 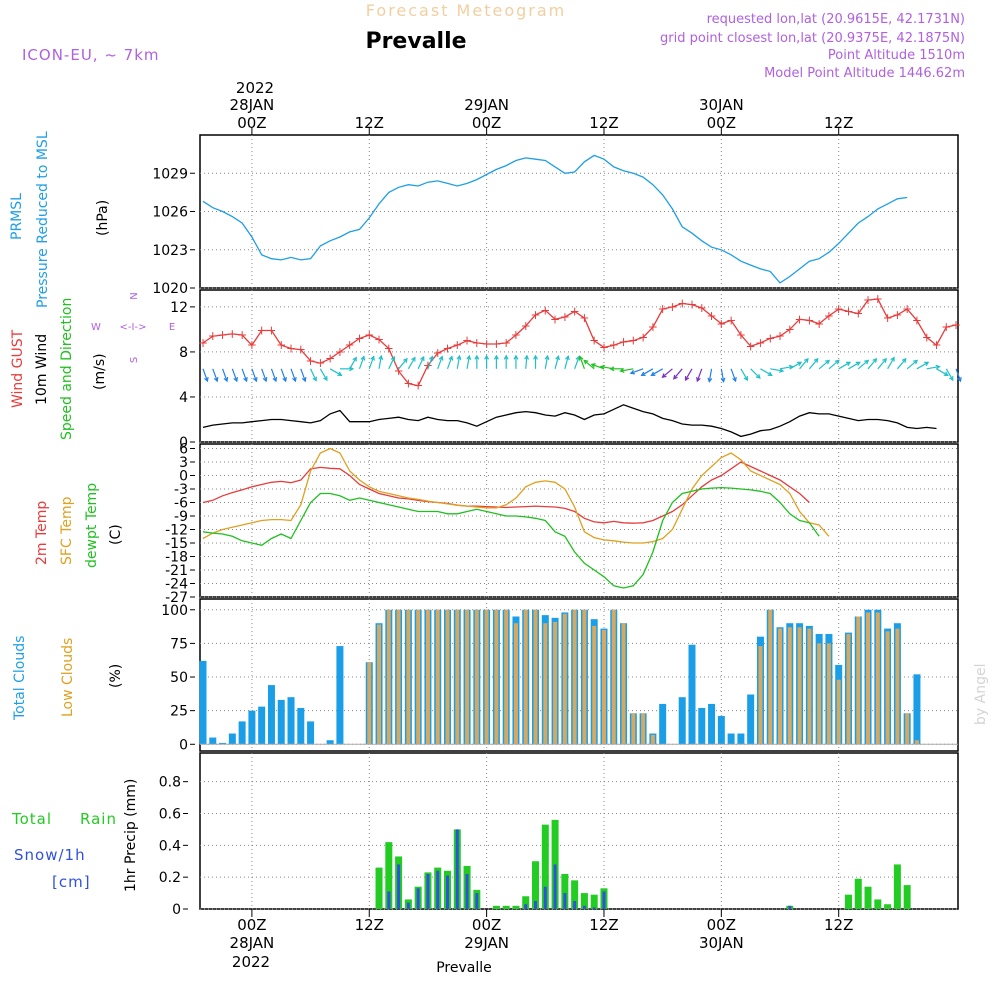 What do you see at coordinates (179, 712) in the screenshot?
I see `y-tick-label: 25` at bounding box center [179, 712].